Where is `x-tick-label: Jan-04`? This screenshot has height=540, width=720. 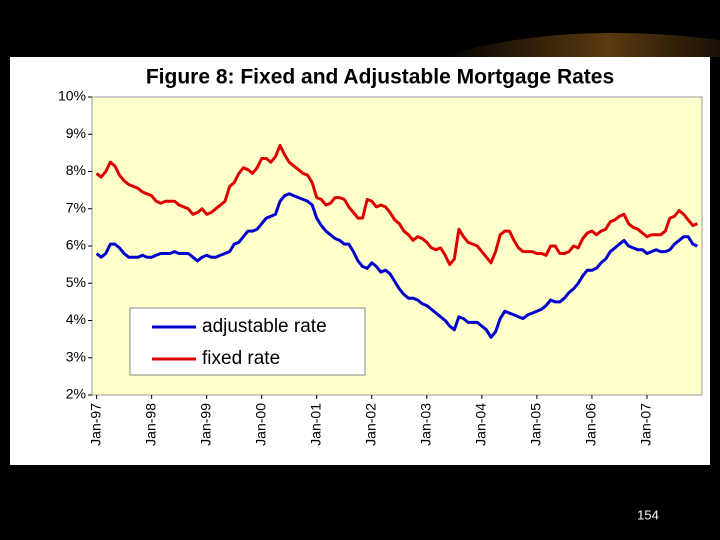 x-tick-label: Jan-04 is located at coordinates (481, 424).